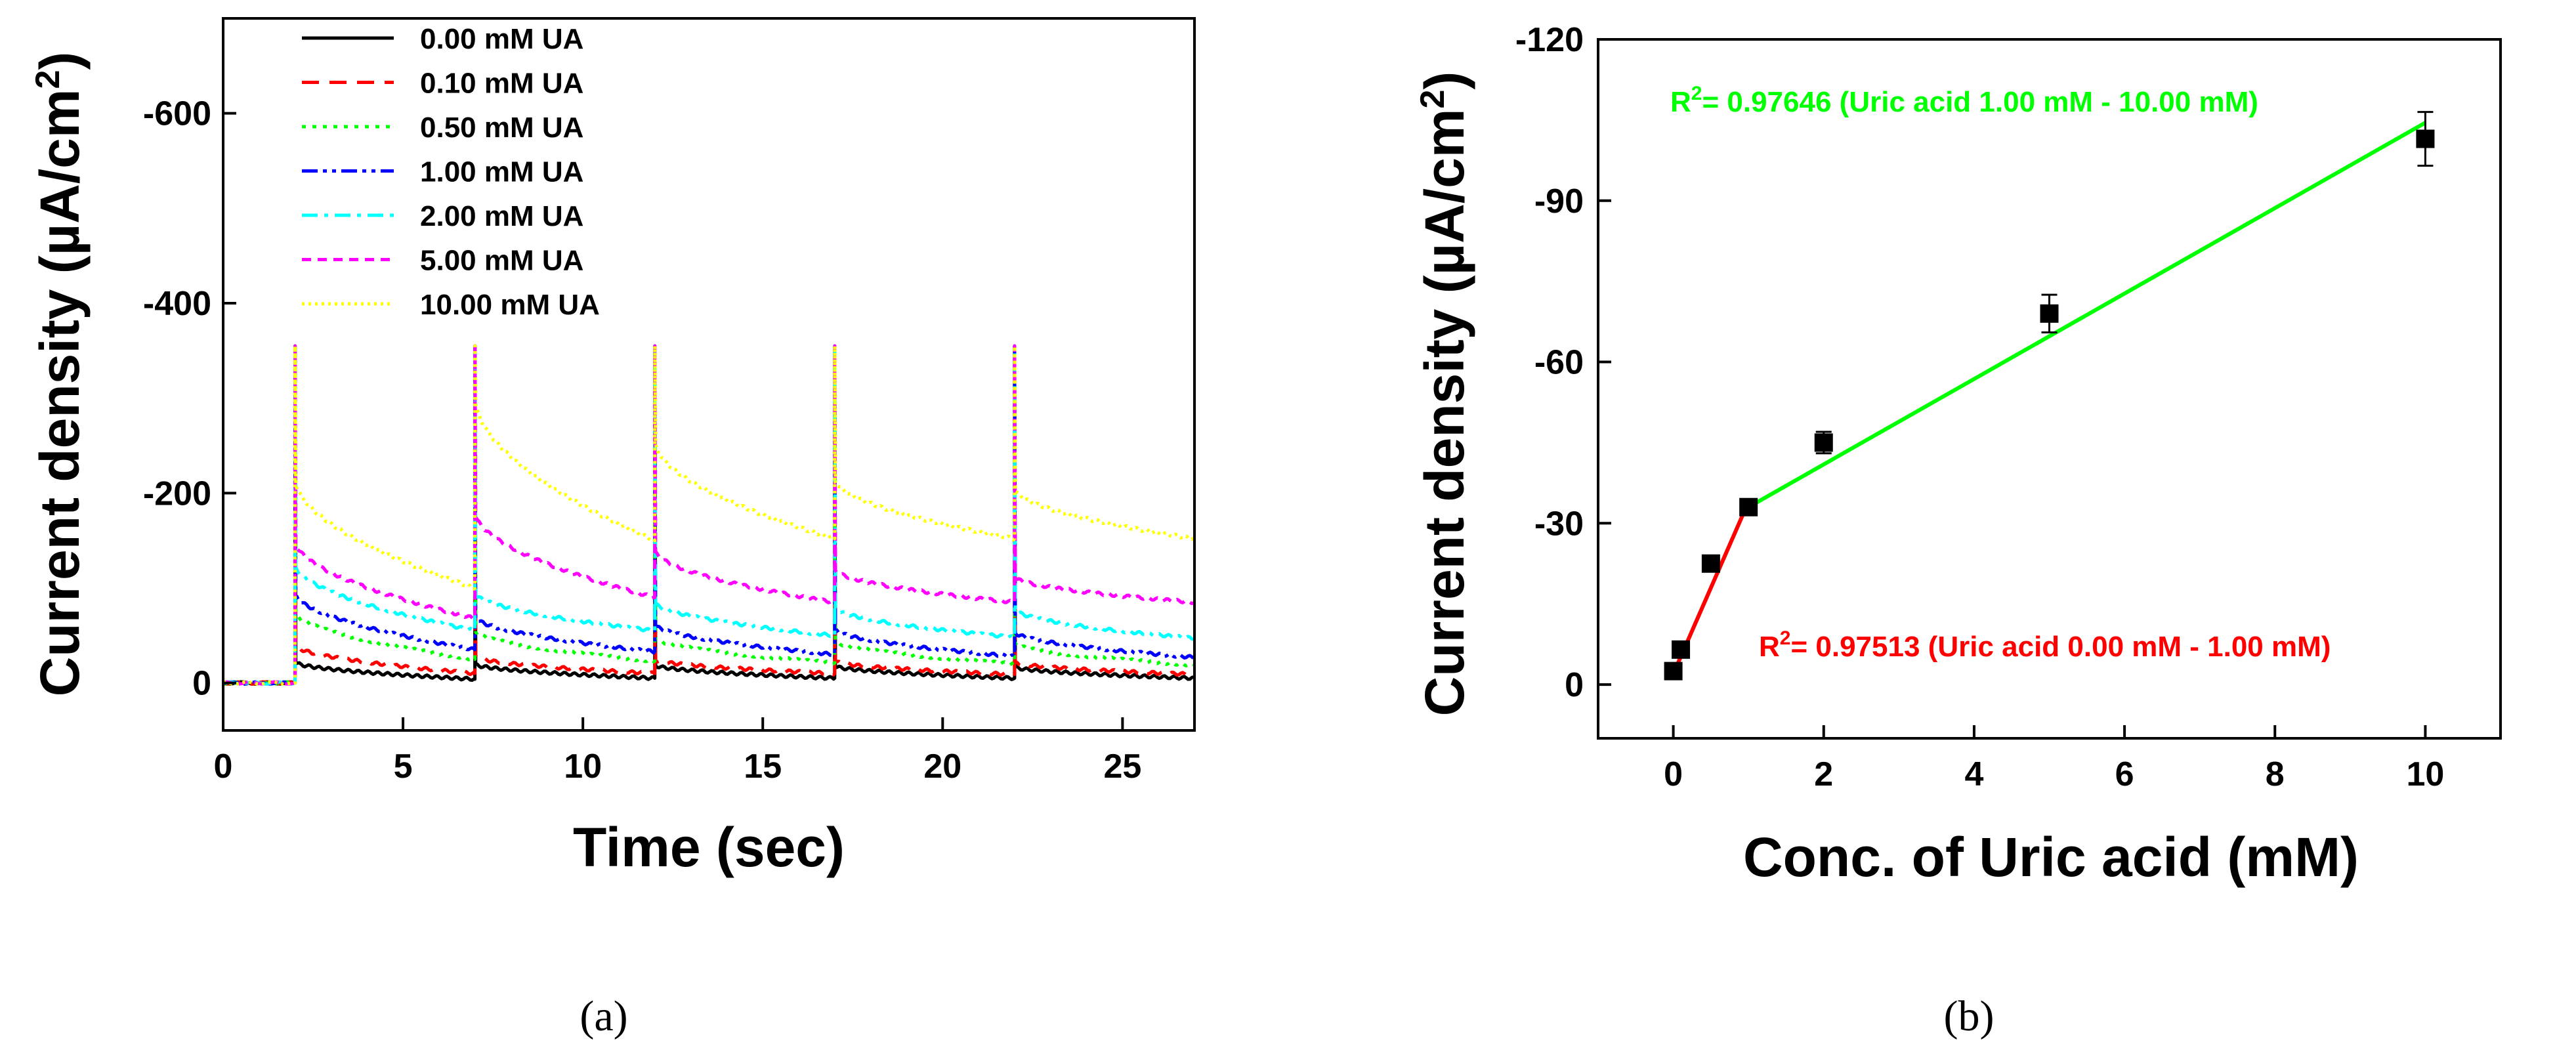  Describe the element at coordinates (2051, 857) in the screenshot. I see `panel-b-xlabel: Conc. of Uric acid (mM)` at that location.